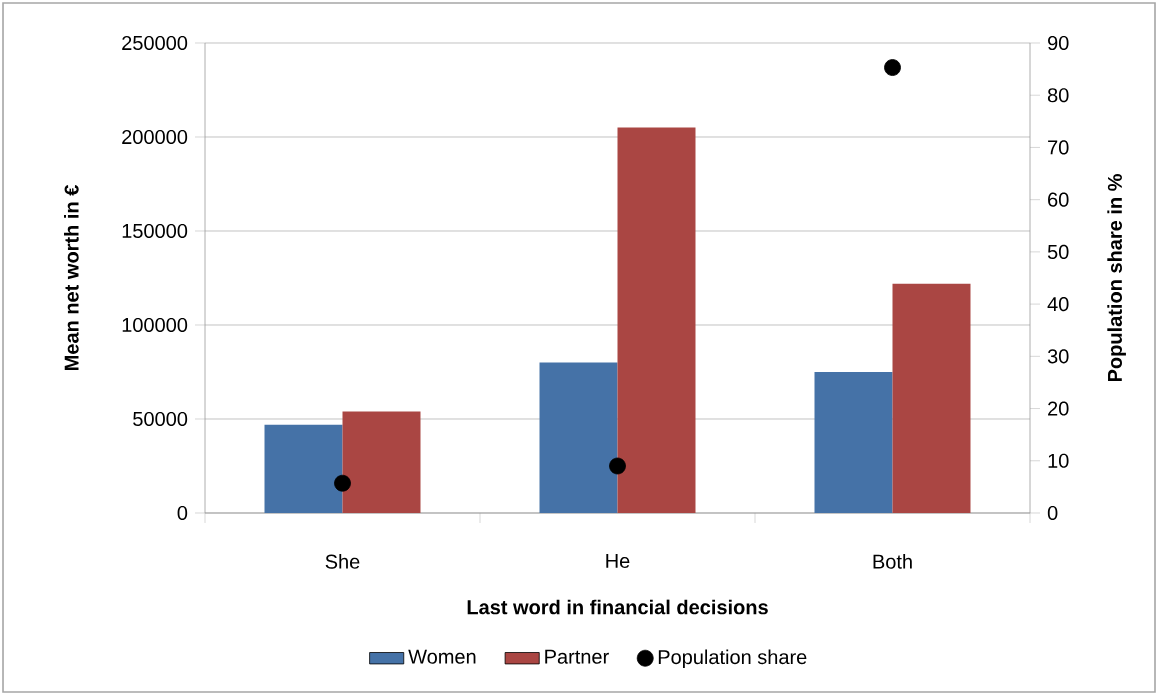 This screenshot has height=695, width=1158. I want to click on y2-tick-label: 0, so click(1052, 513).